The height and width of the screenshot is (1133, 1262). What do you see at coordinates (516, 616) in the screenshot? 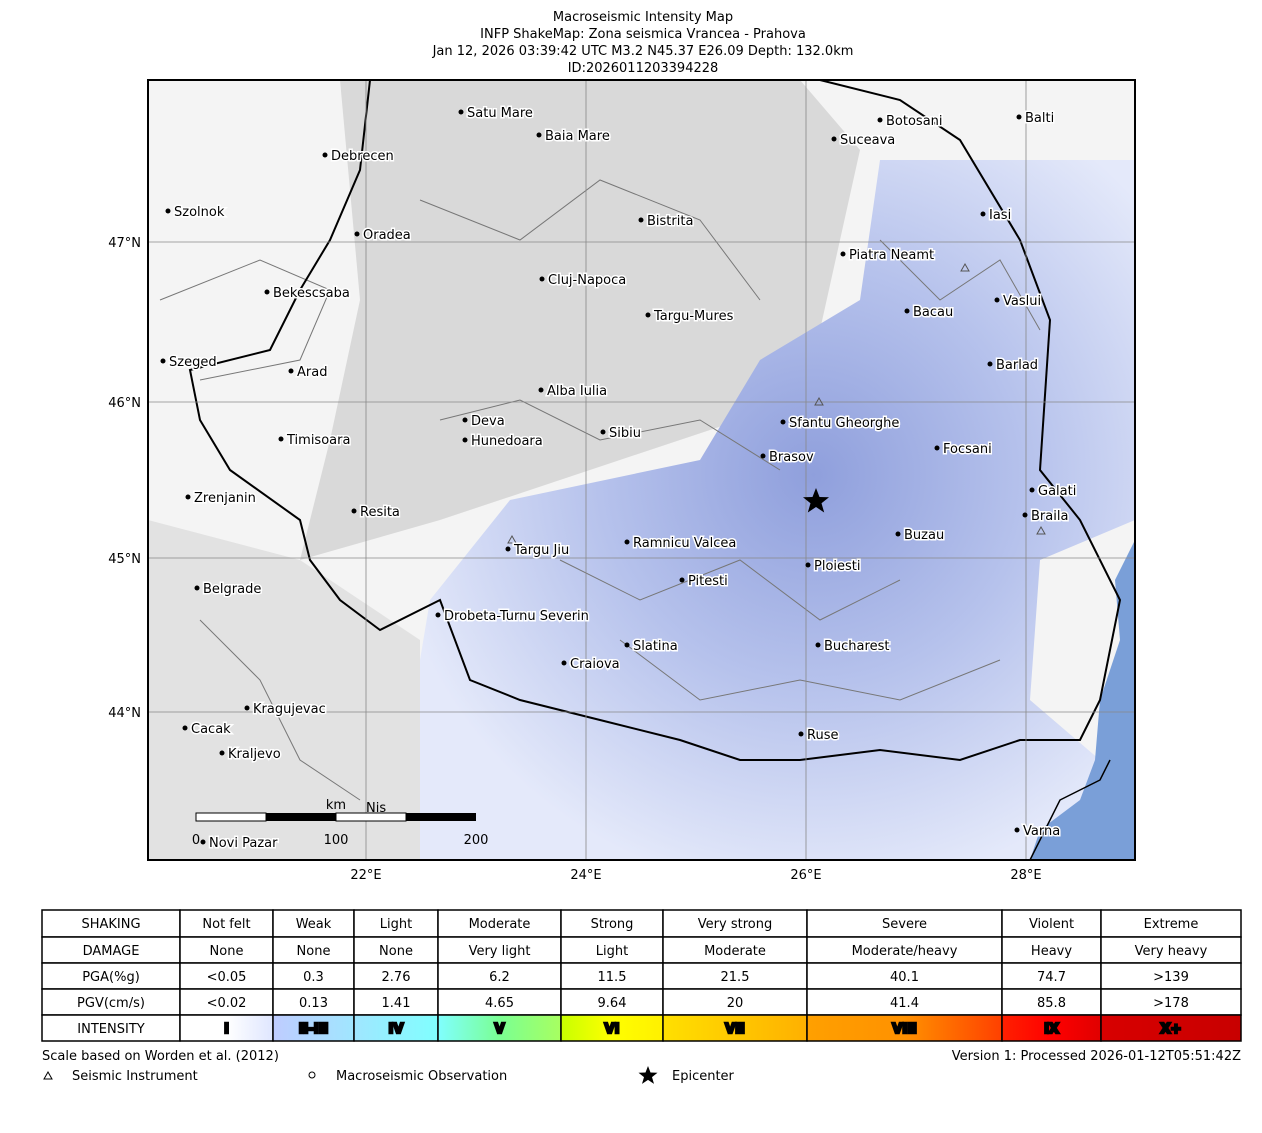
I see `city-label: Drobeta-Turnu Severin` at bounding box center [516, 616].